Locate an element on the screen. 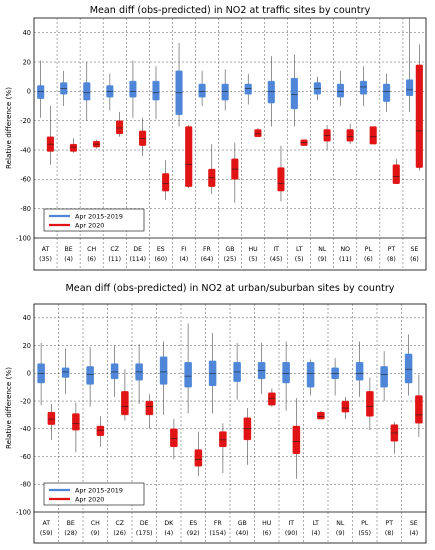 The image size is (435, 550). category-count: (114) is located at coordinates (137, 259).